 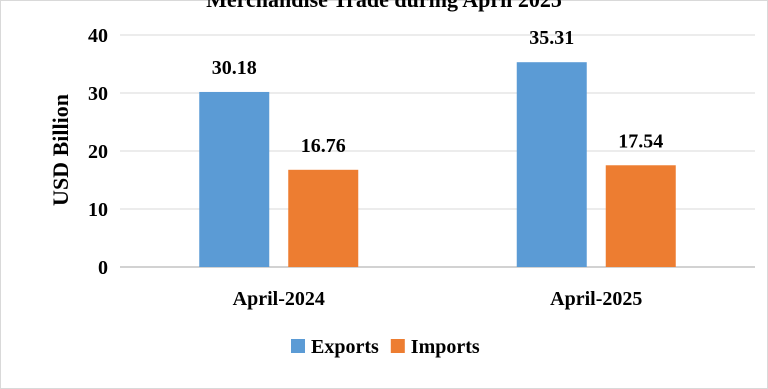 I want to click on data-label: 17.54, so click(x=640, y=141).